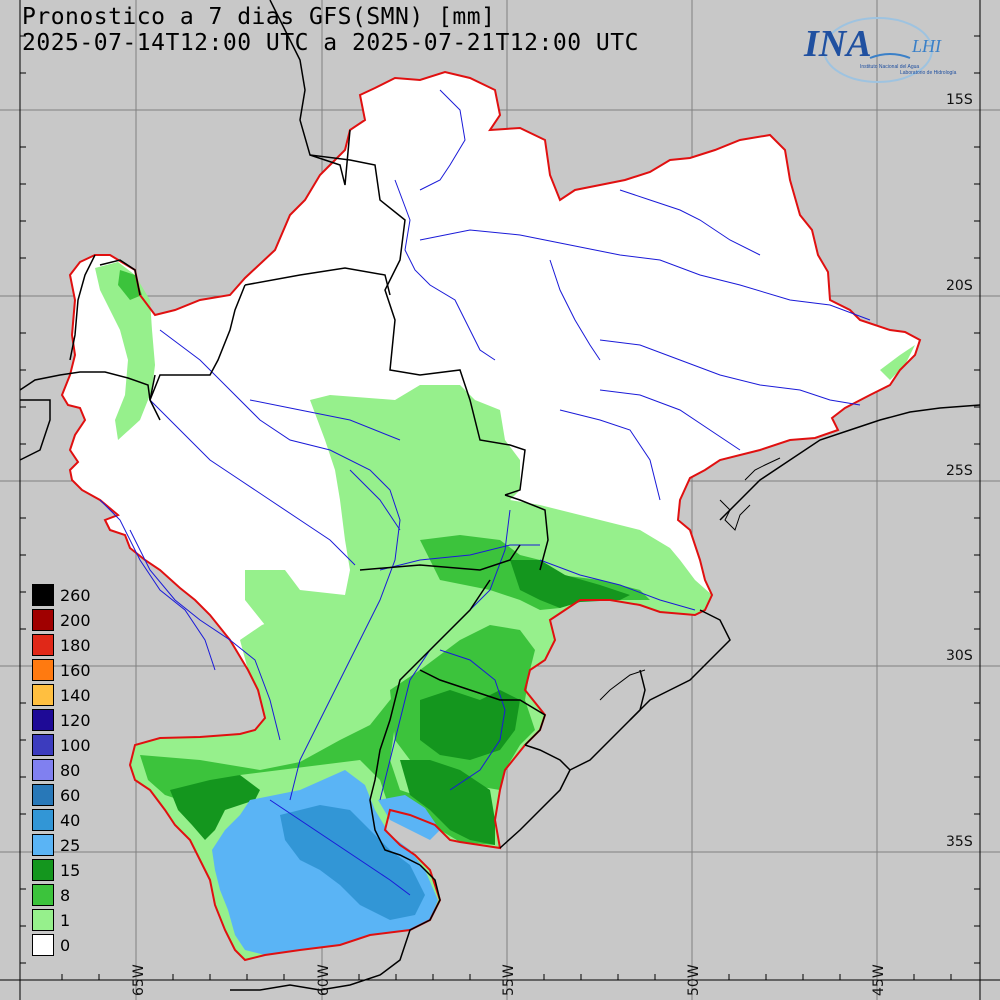  Describe the element at coordinates (959, 656) in the screenshot. I see `lat-label-30s: 30S` at that location.